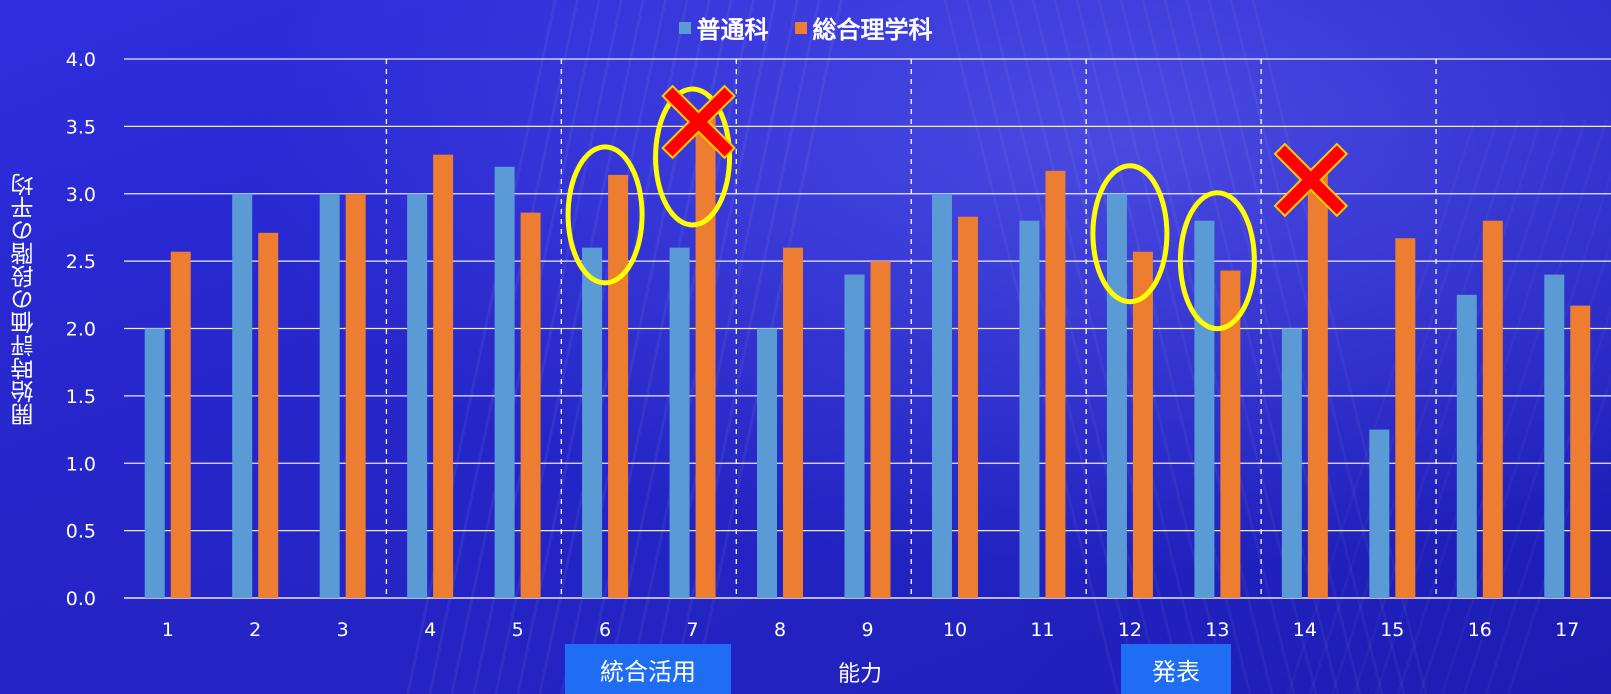  Describe the element at coordinates (1130, 630) in the screenshot. I see `x-tick-label: 12` at that location.